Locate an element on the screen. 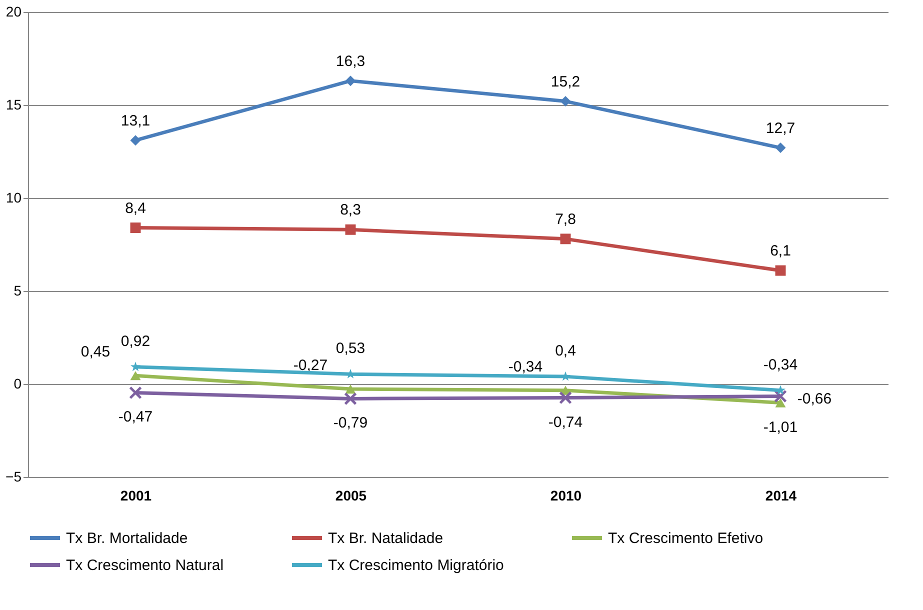 This screenshot has width=923, height=610. y-tick-label: 10 is located at coordinates (14, 198).